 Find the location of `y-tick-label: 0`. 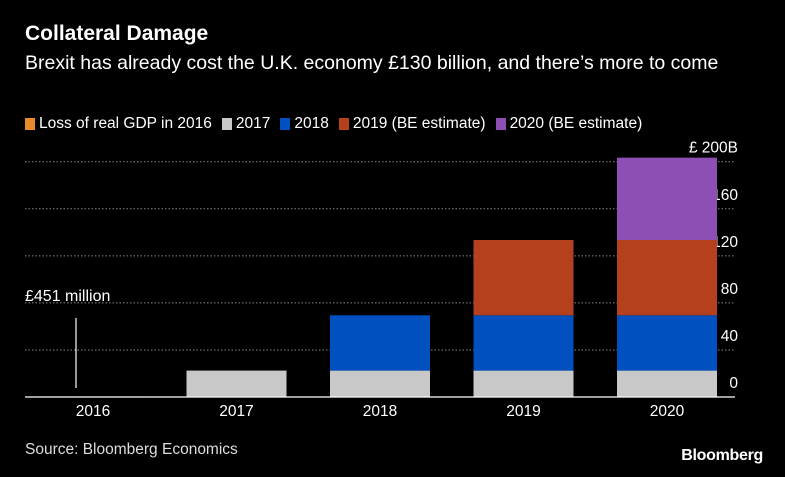

y-tick-label: 0 is located at coordinates (733, 383).